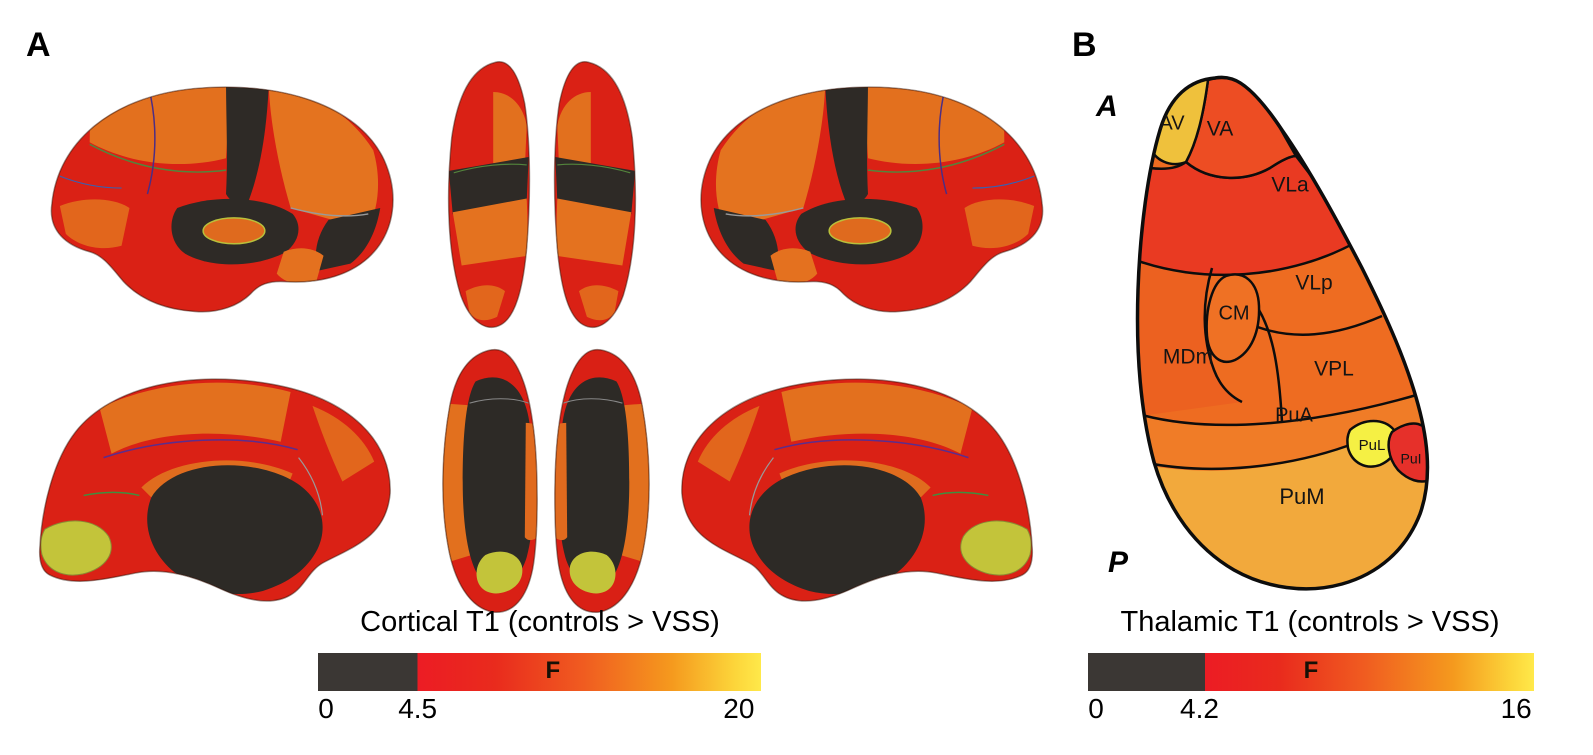  I want to click on brain-dorsal-view, so click(542, 195).